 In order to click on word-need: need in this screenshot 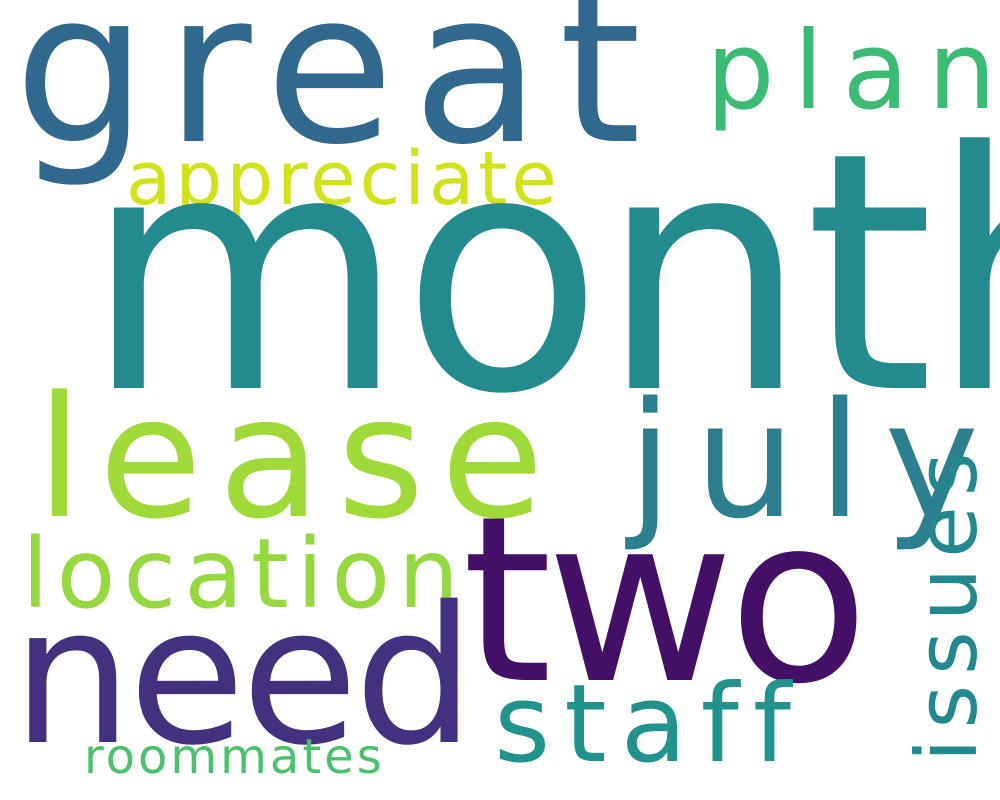, I will do `click(243, 676)`.